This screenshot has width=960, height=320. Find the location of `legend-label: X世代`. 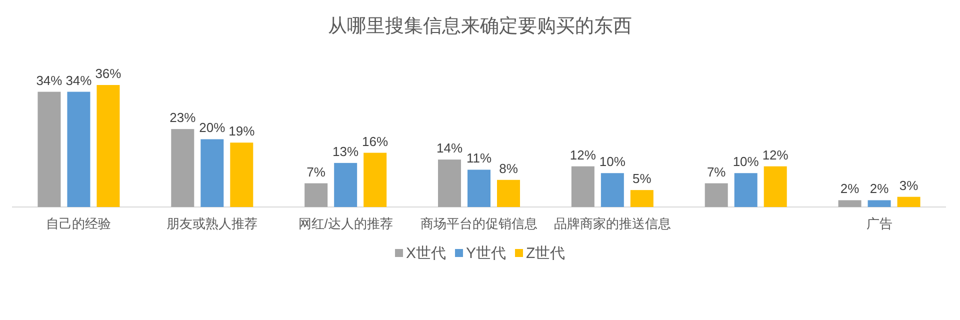

legend-label: X世代 is located at coordinates (426, 253).